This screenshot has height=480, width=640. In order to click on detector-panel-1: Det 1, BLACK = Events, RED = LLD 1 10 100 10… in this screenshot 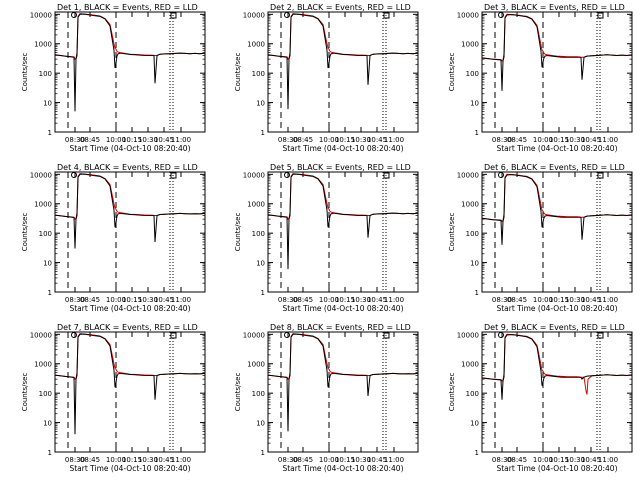, I will do `click(113, 78)`.